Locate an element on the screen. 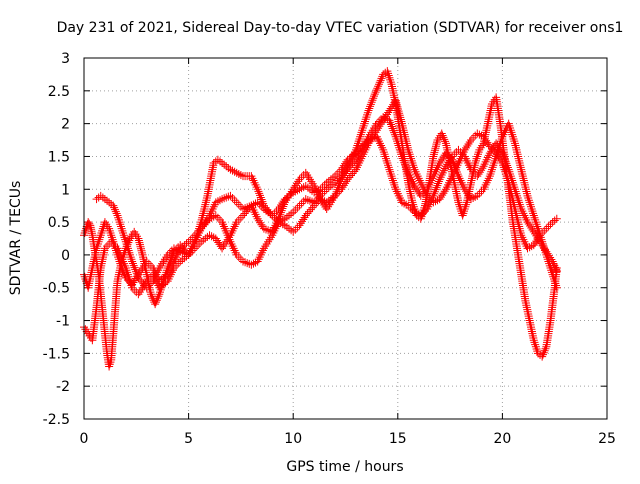 This screenshot has height=484, width=640. x-tick-label: 15 is located at coordinates (398, 439).